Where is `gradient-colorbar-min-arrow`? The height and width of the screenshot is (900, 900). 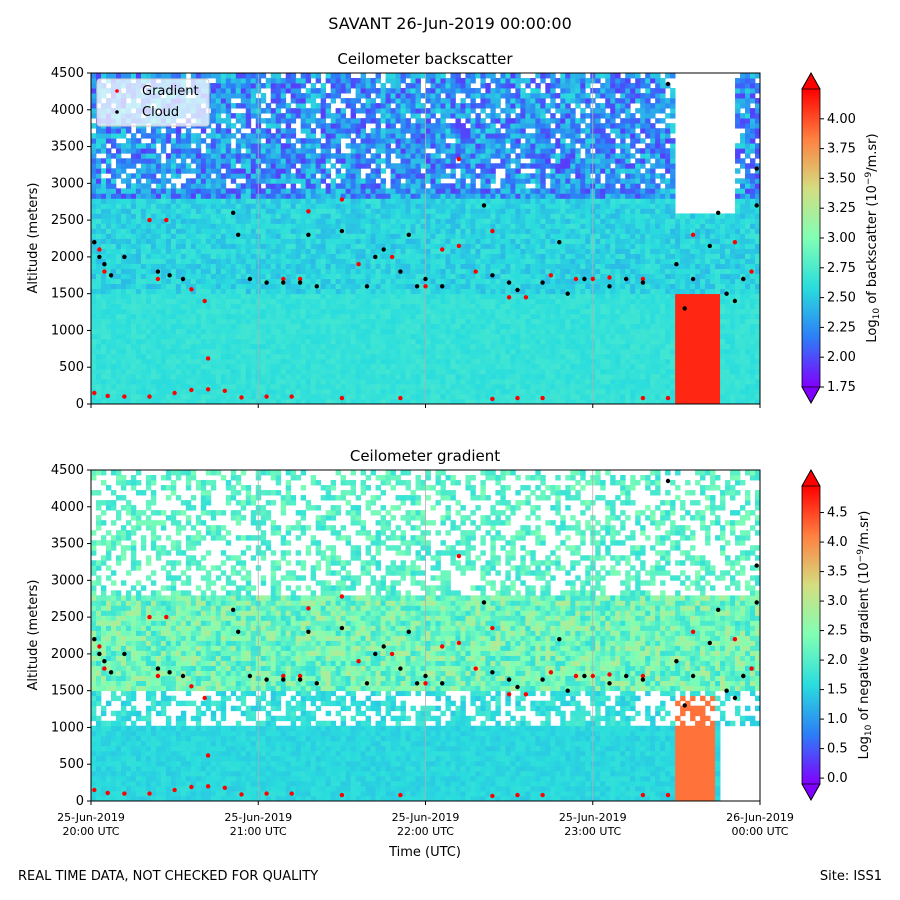
gradient-colorbar-min-arrow is located at coordinates (811, 792).